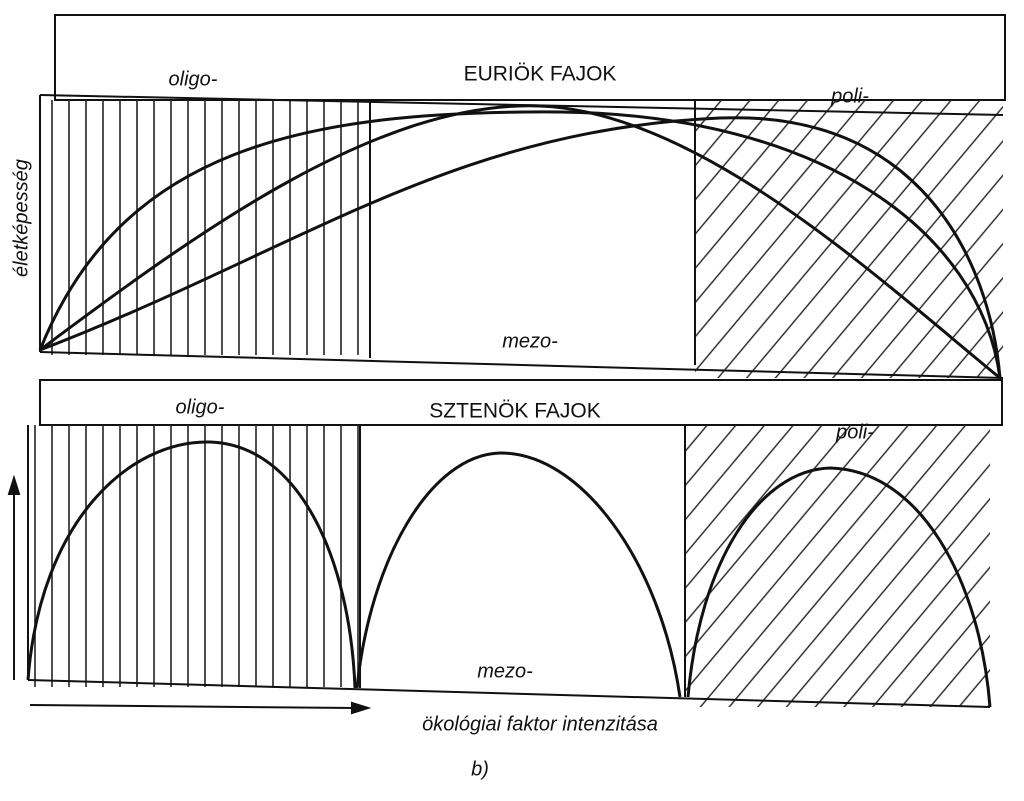 This screenshot has height=801, width=1024. What do you see at coordinates (192, 706) in the screenshot?
I see `x-arrow` at bounding box center [192, 706].